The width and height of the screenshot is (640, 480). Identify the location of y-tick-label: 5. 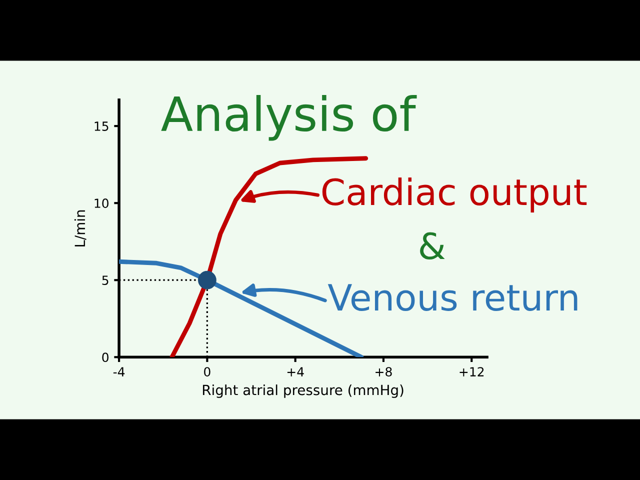
(105, 281).